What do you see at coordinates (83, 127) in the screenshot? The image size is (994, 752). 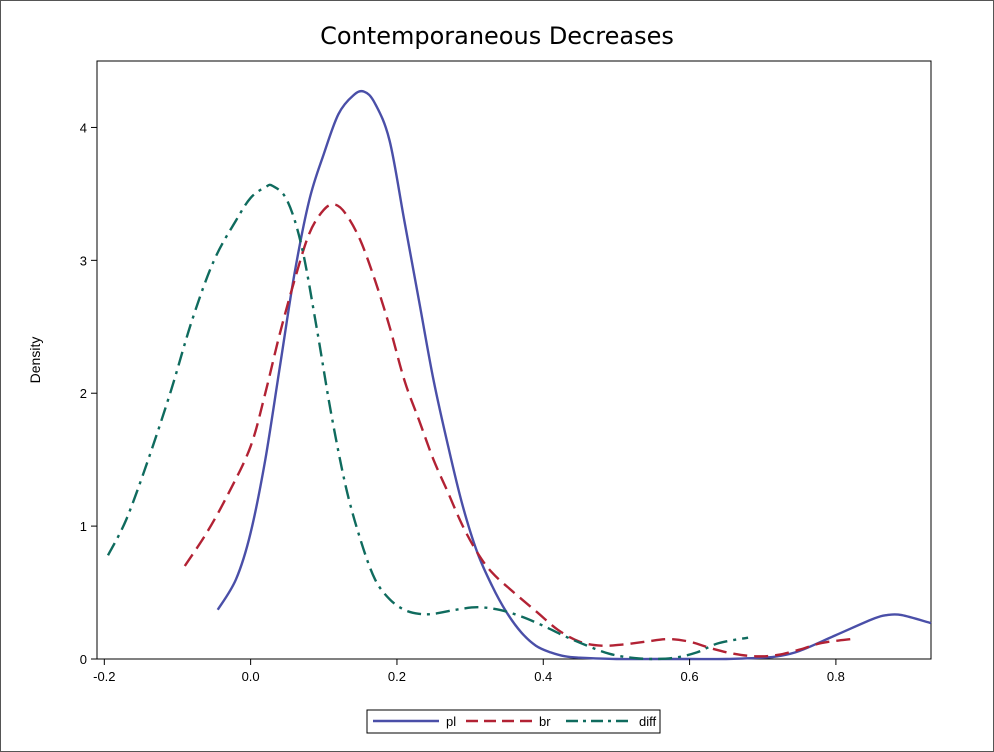 I see `y-tick-label: 4` at bounding box center [83, 127].